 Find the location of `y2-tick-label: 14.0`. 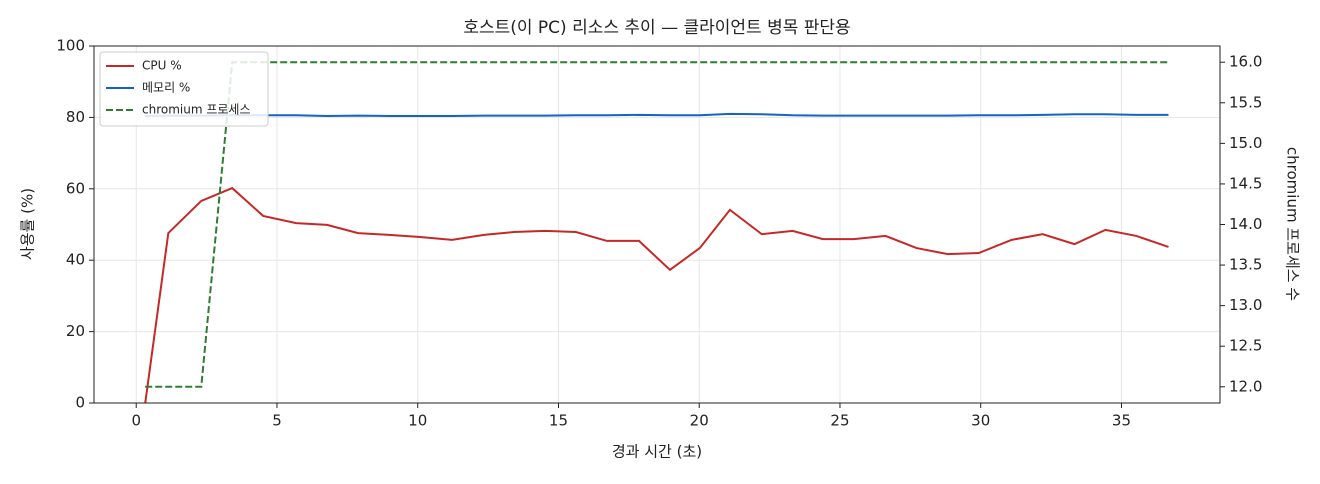

y2-tick-label: 14.0 is located at coordinates (1245, 224).